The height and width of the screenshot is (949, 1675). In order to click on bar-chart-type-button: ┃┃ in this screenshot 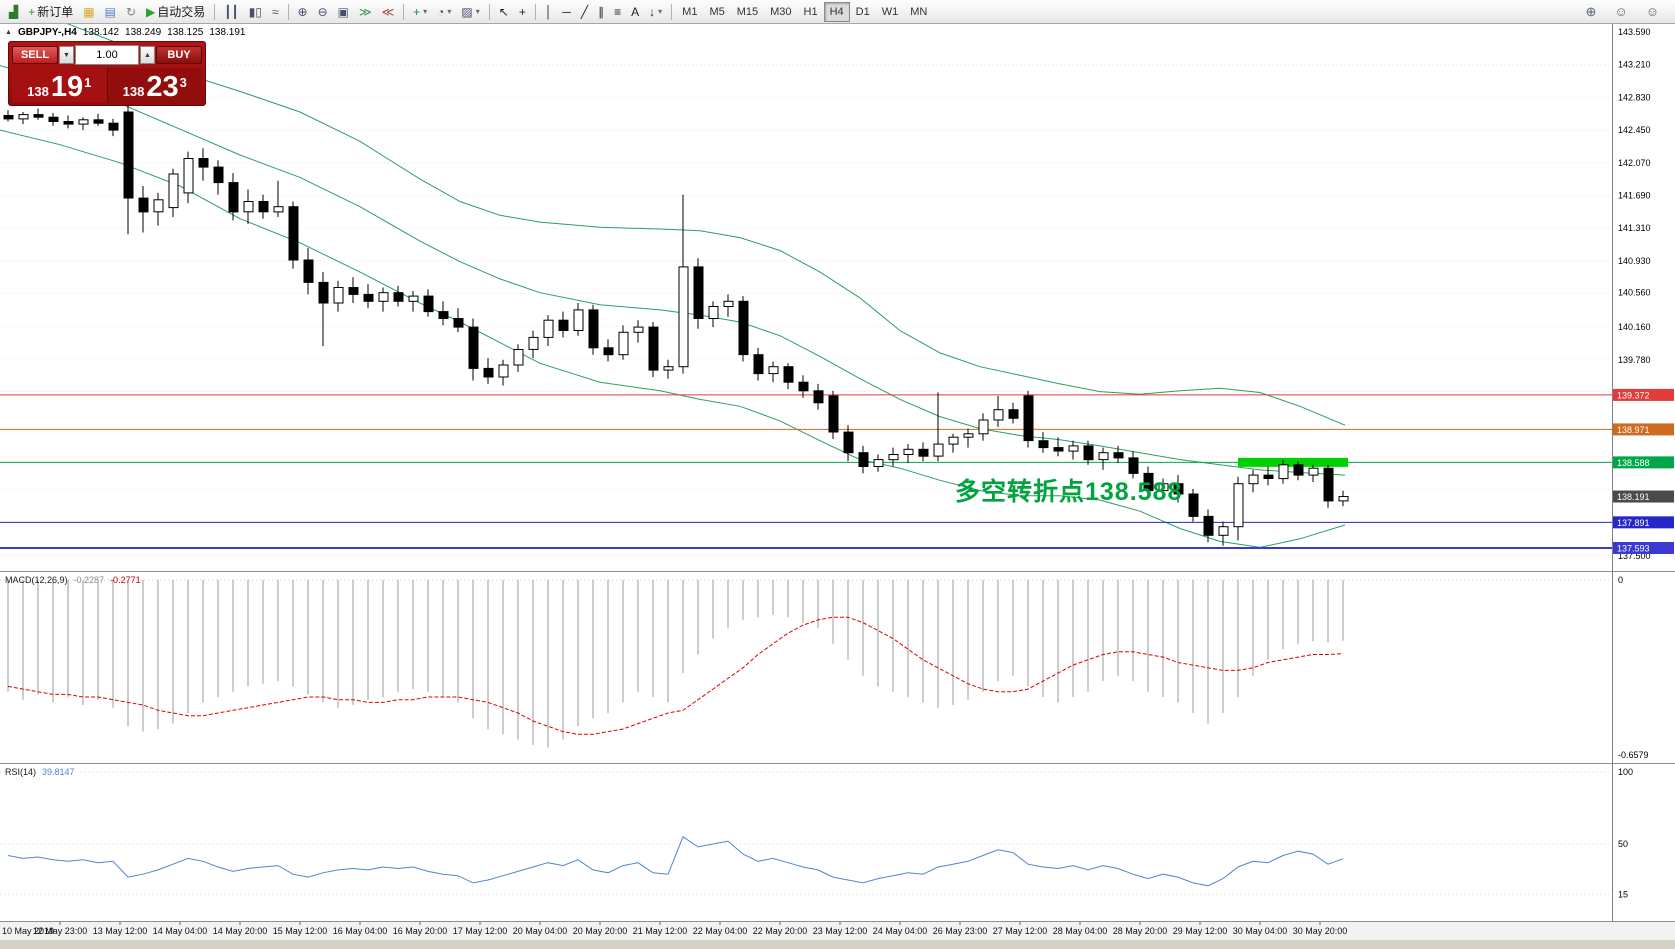, I will do `click(231, 12)`.